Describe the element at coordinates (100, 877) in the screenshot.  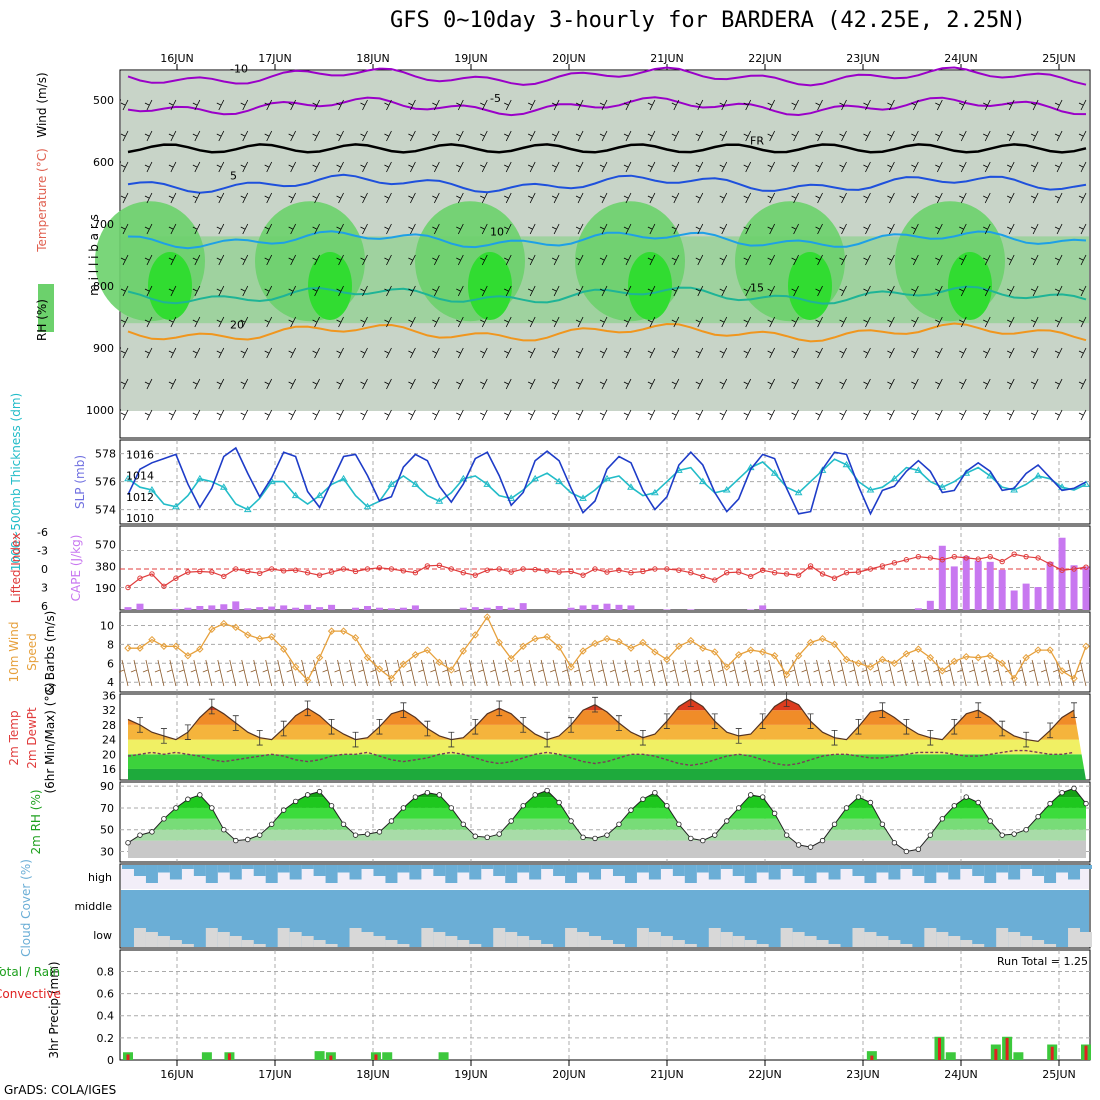
I see `cloud-level-label: high` at that location.